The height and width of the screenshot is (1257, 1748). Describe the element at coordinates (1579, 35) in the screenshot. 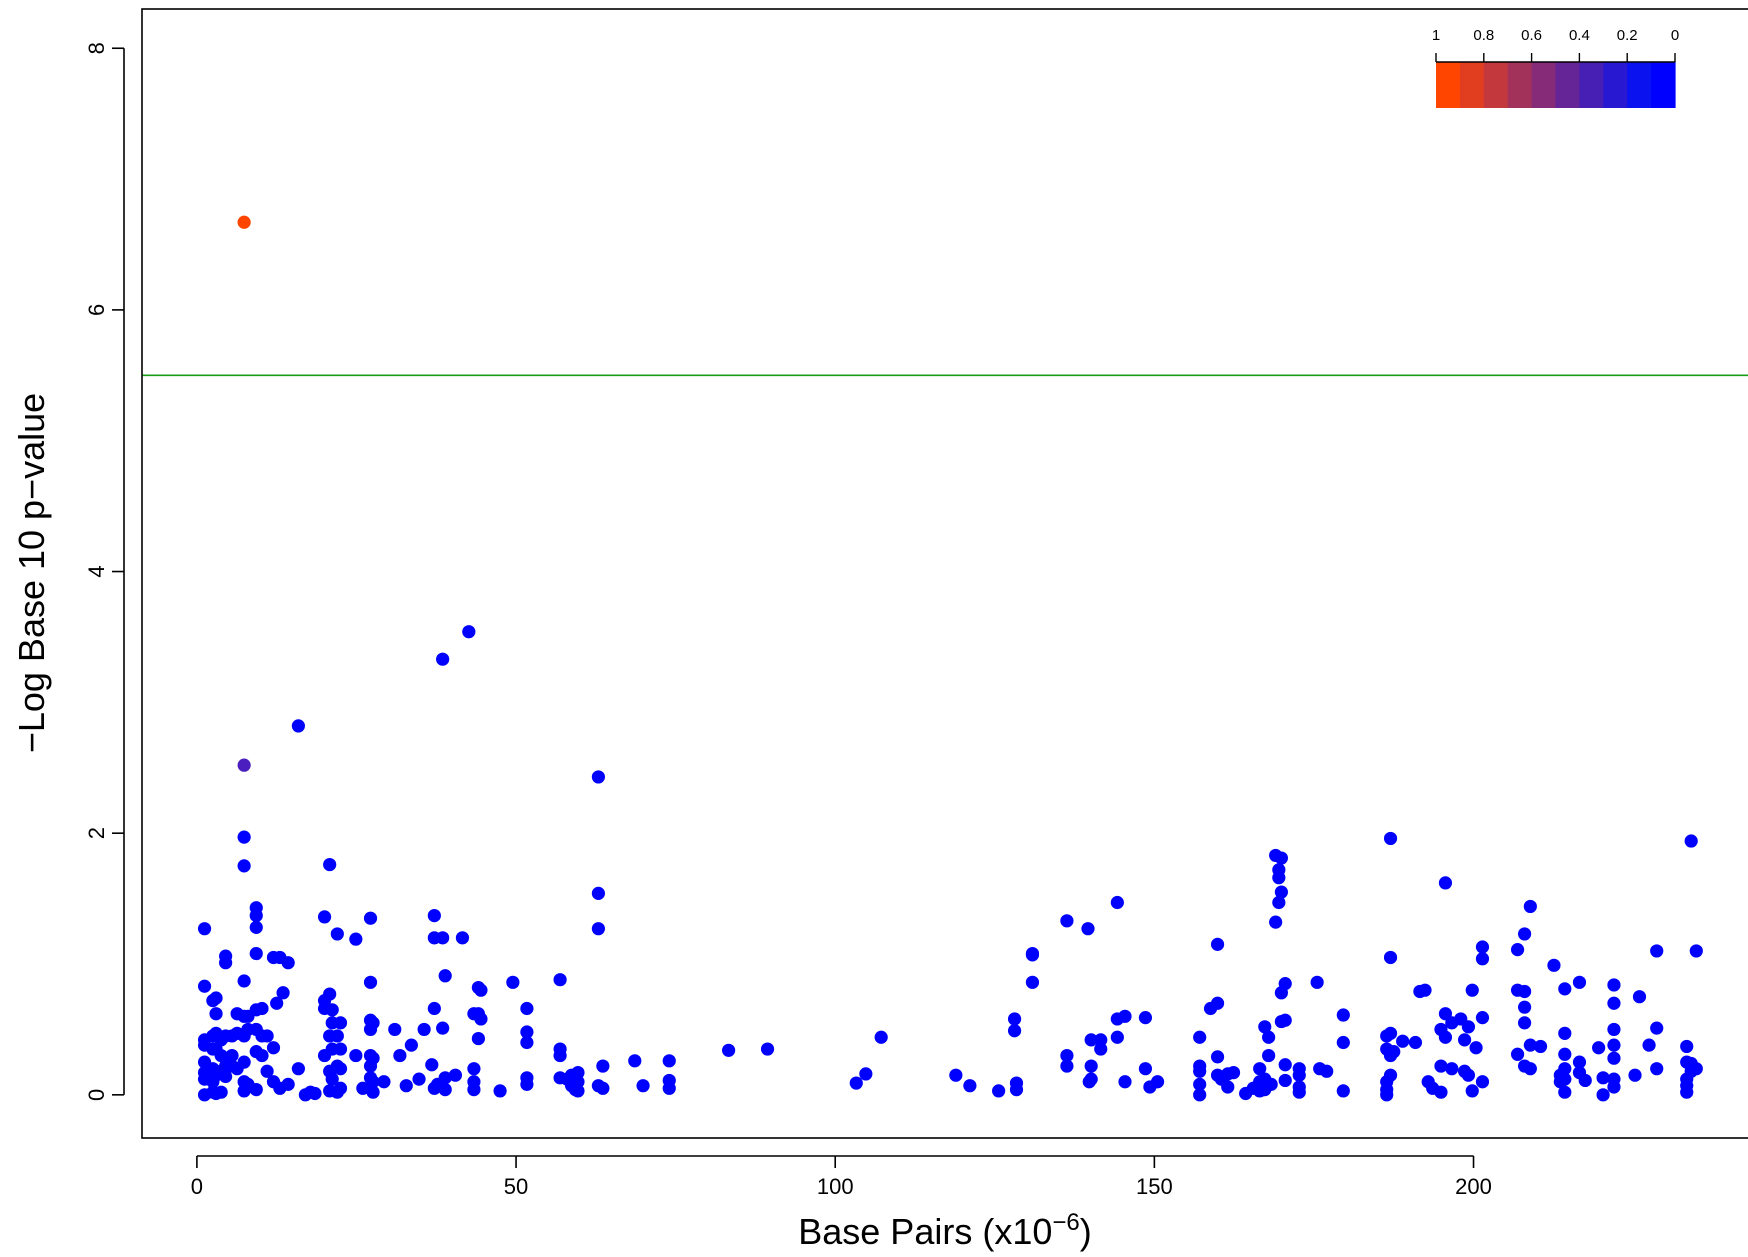

I see `legend-label: 0.4` at that location.